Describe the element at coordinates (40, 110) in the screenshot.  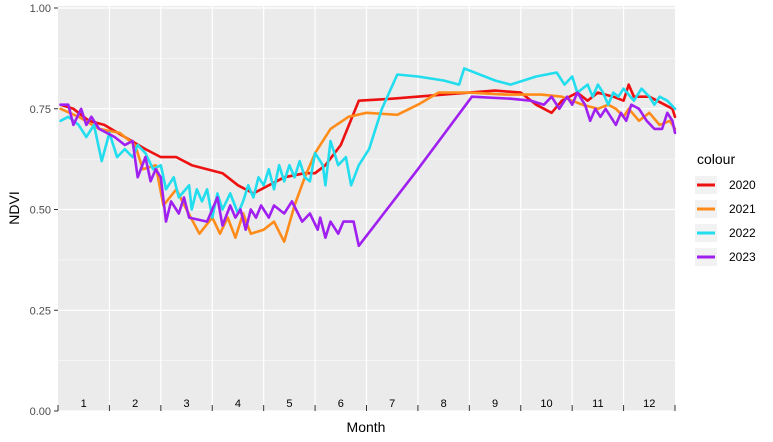
I see `y-tick-label: 0.75` at that location.